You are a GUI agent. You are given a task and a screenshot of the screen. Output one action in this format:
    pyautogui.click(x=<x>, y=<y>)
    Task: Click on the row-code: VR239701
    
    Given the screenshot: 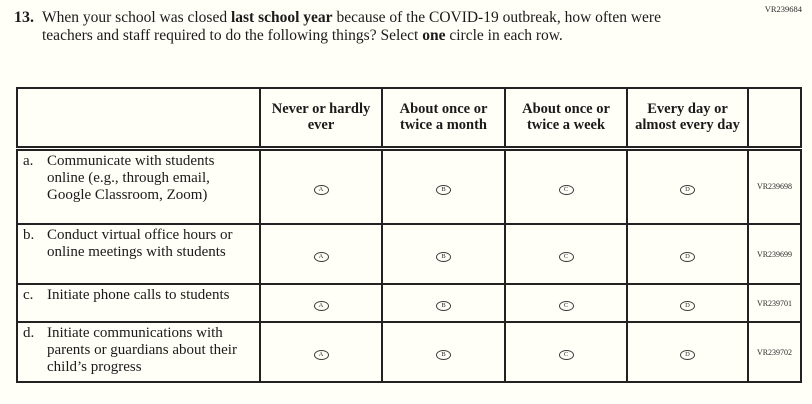 What is the action you would take?
    pyautogui.click(x=774, y=303)
    